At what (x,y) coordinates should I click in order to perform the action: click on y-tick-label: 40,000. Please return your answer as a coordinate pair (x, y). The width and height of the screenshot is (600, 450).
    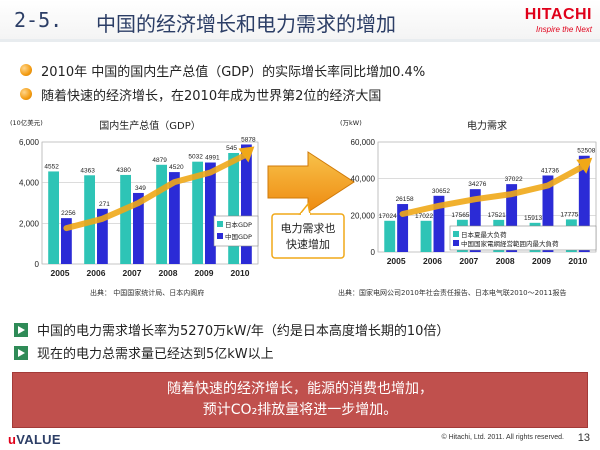
    Looking at the image, I should click on (363, 179).